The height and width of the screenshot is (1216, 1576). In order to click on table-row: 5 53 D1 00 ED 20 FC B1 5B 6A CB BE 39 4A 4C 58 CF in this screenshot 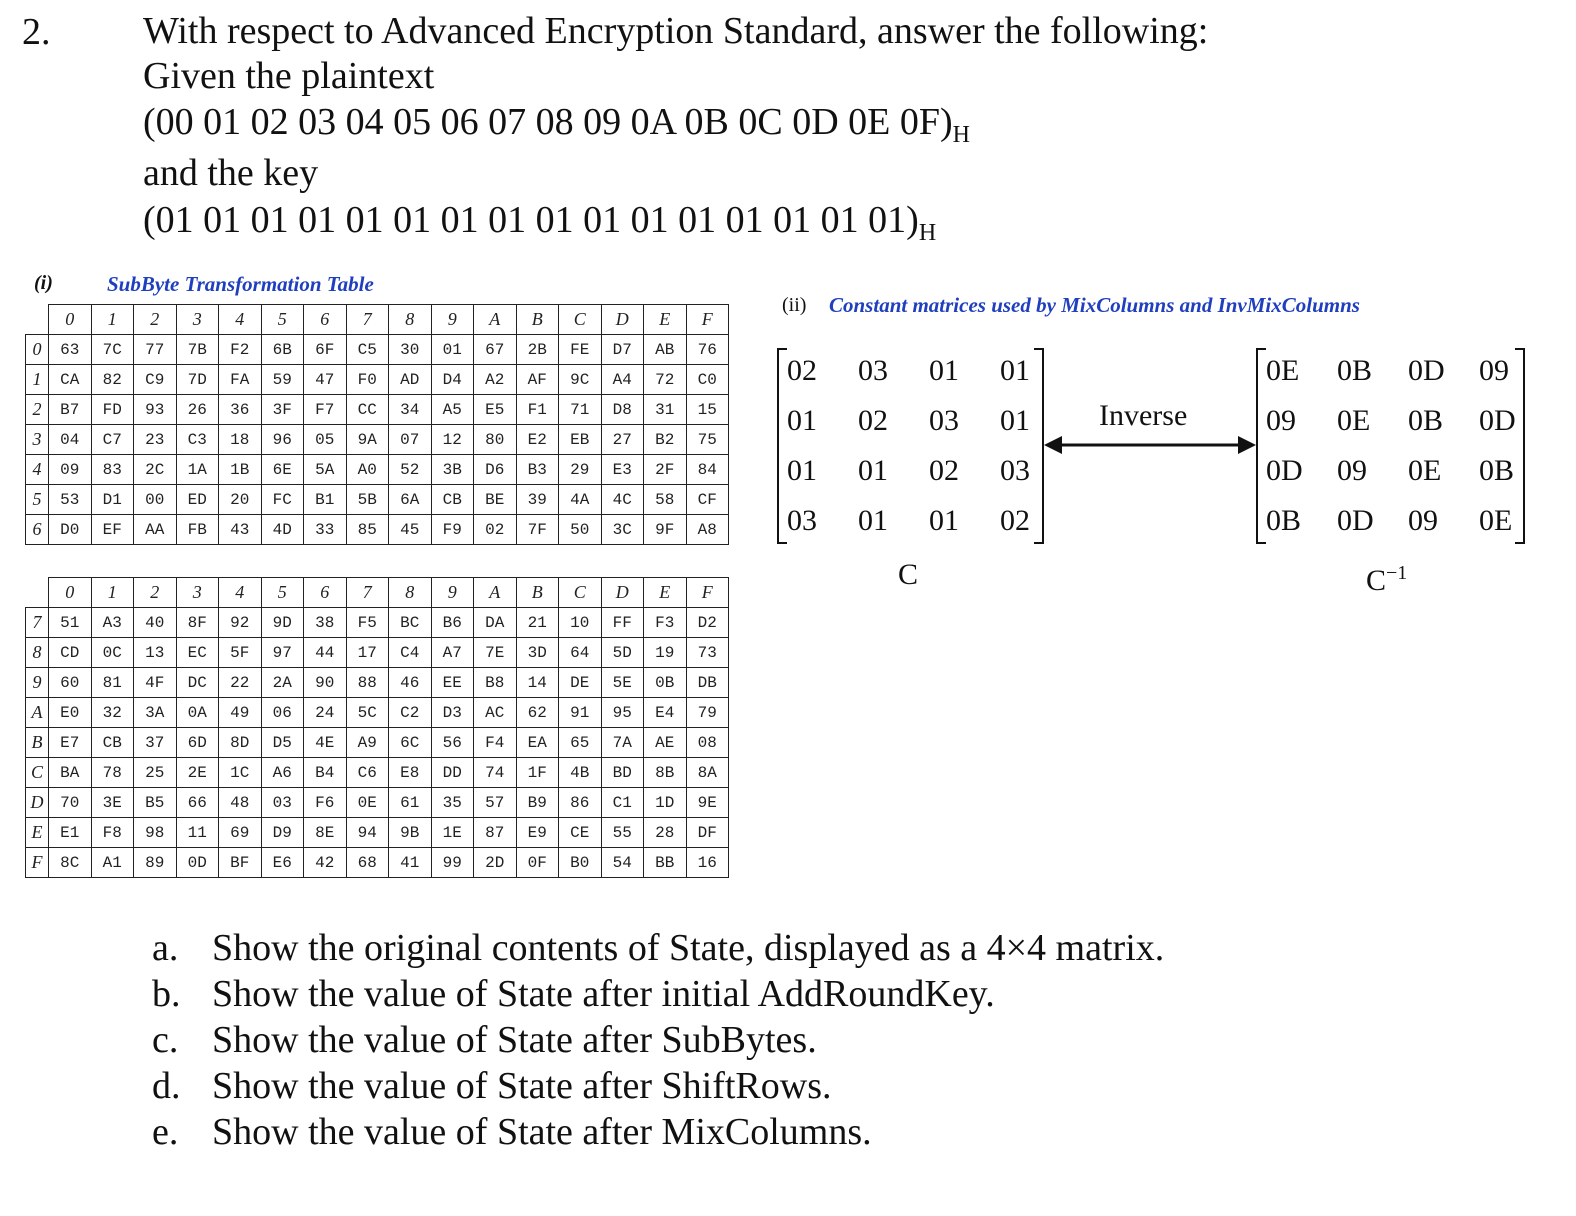, I will do `click(377, 499)`.